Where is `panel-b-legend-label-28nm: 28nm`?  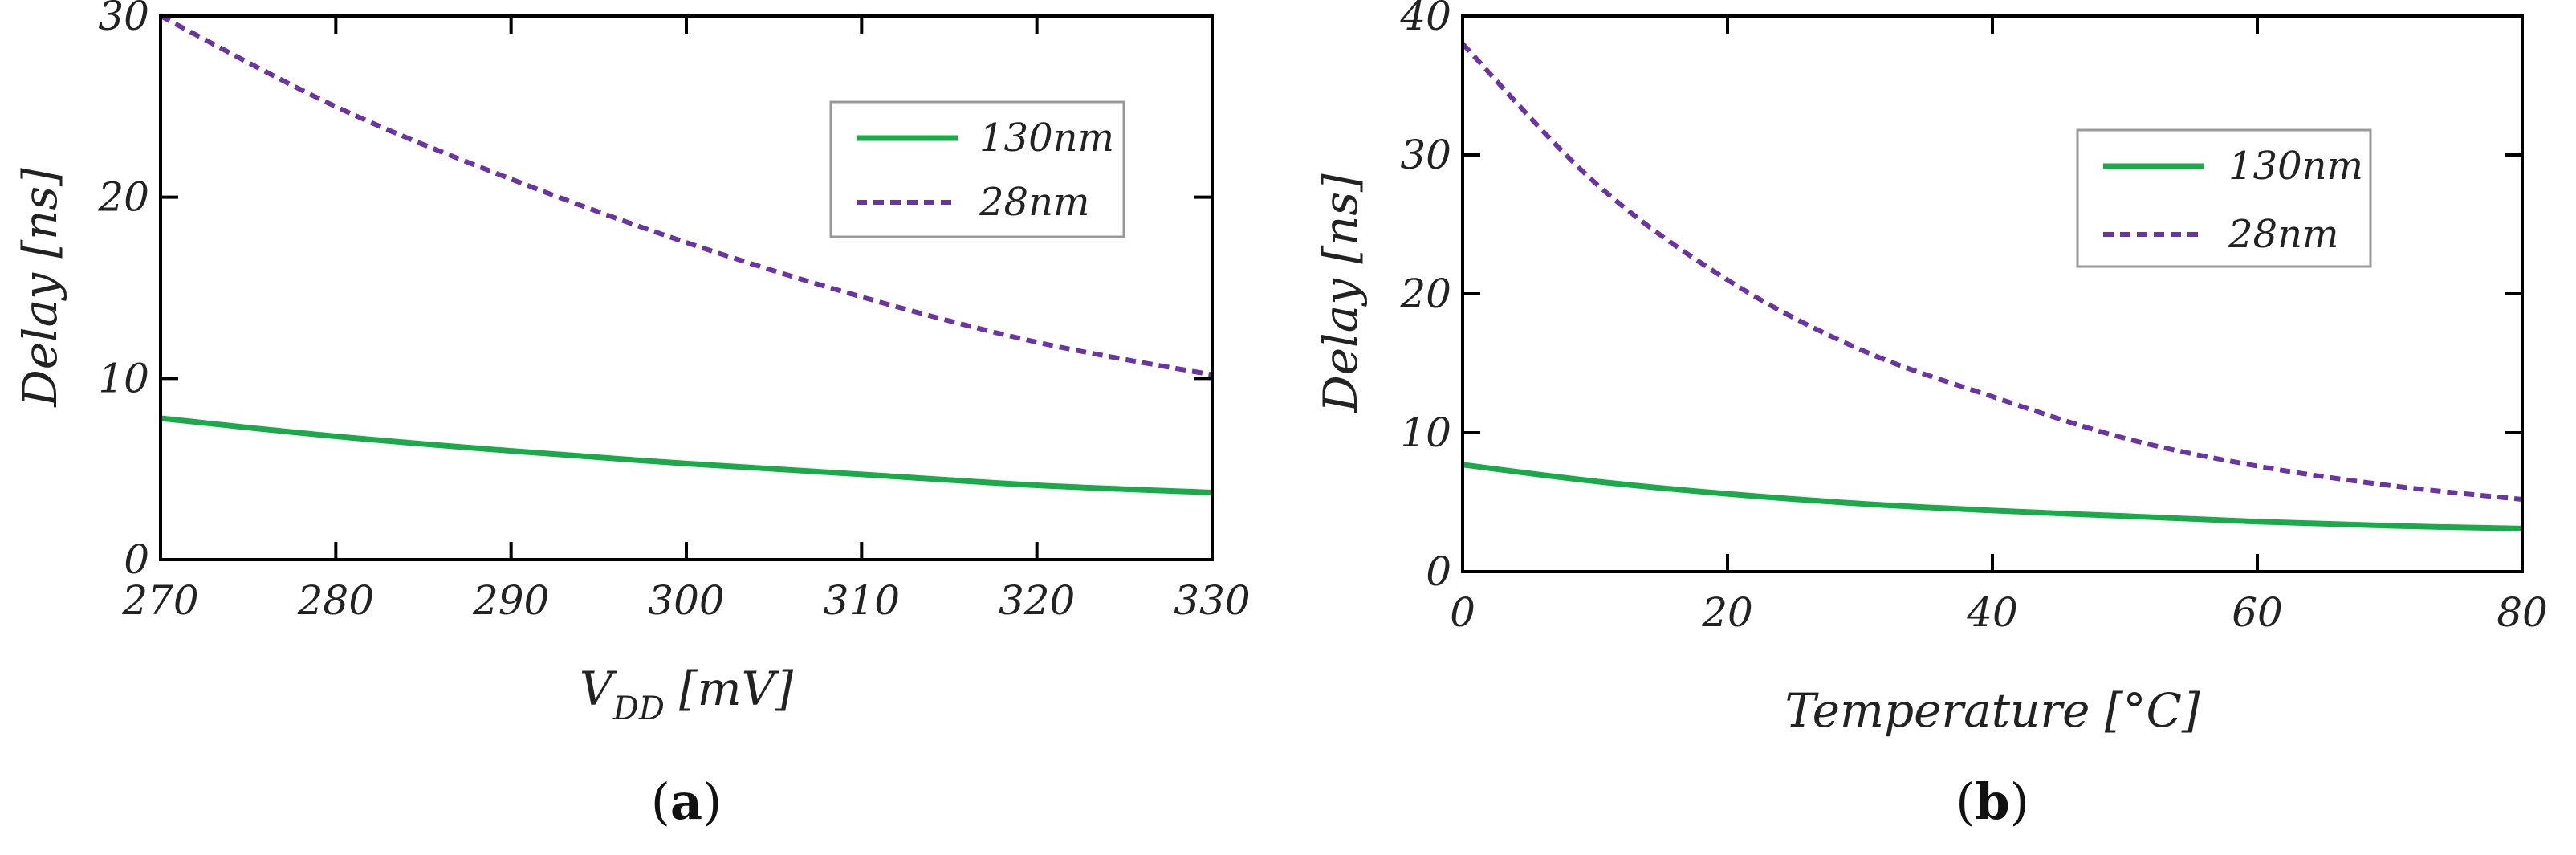 panel-b-legend-label-28nm: 28nm is located at coordinates (2284, 235).